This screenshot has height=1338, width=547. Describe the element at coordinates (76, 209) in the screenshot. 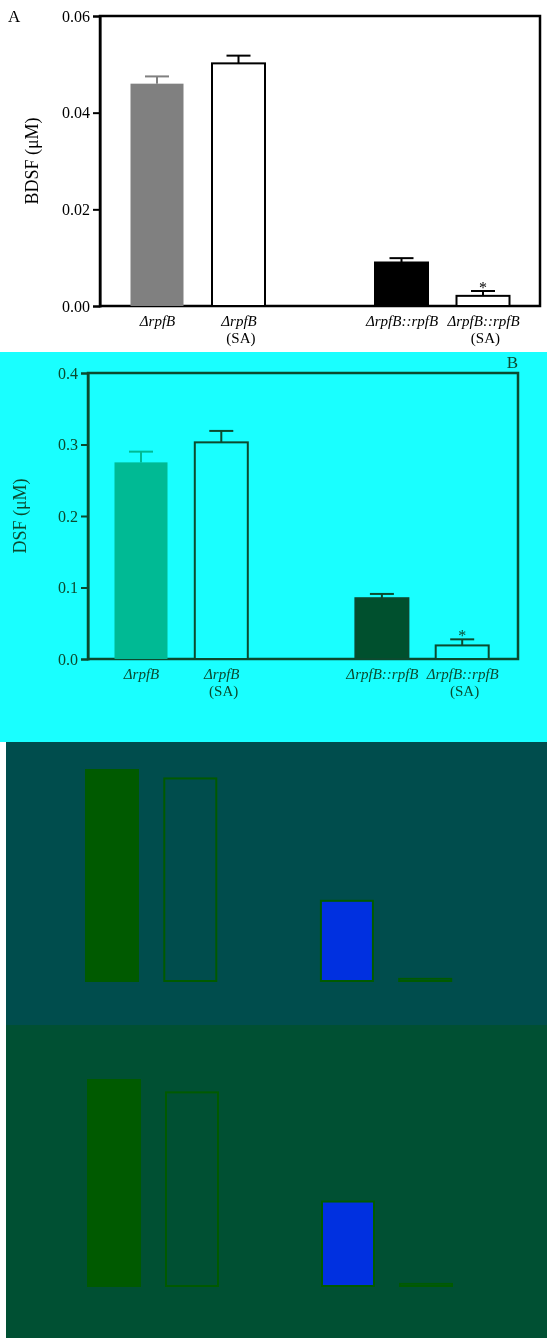

I see `y-tick-label: 0.02` at that location.